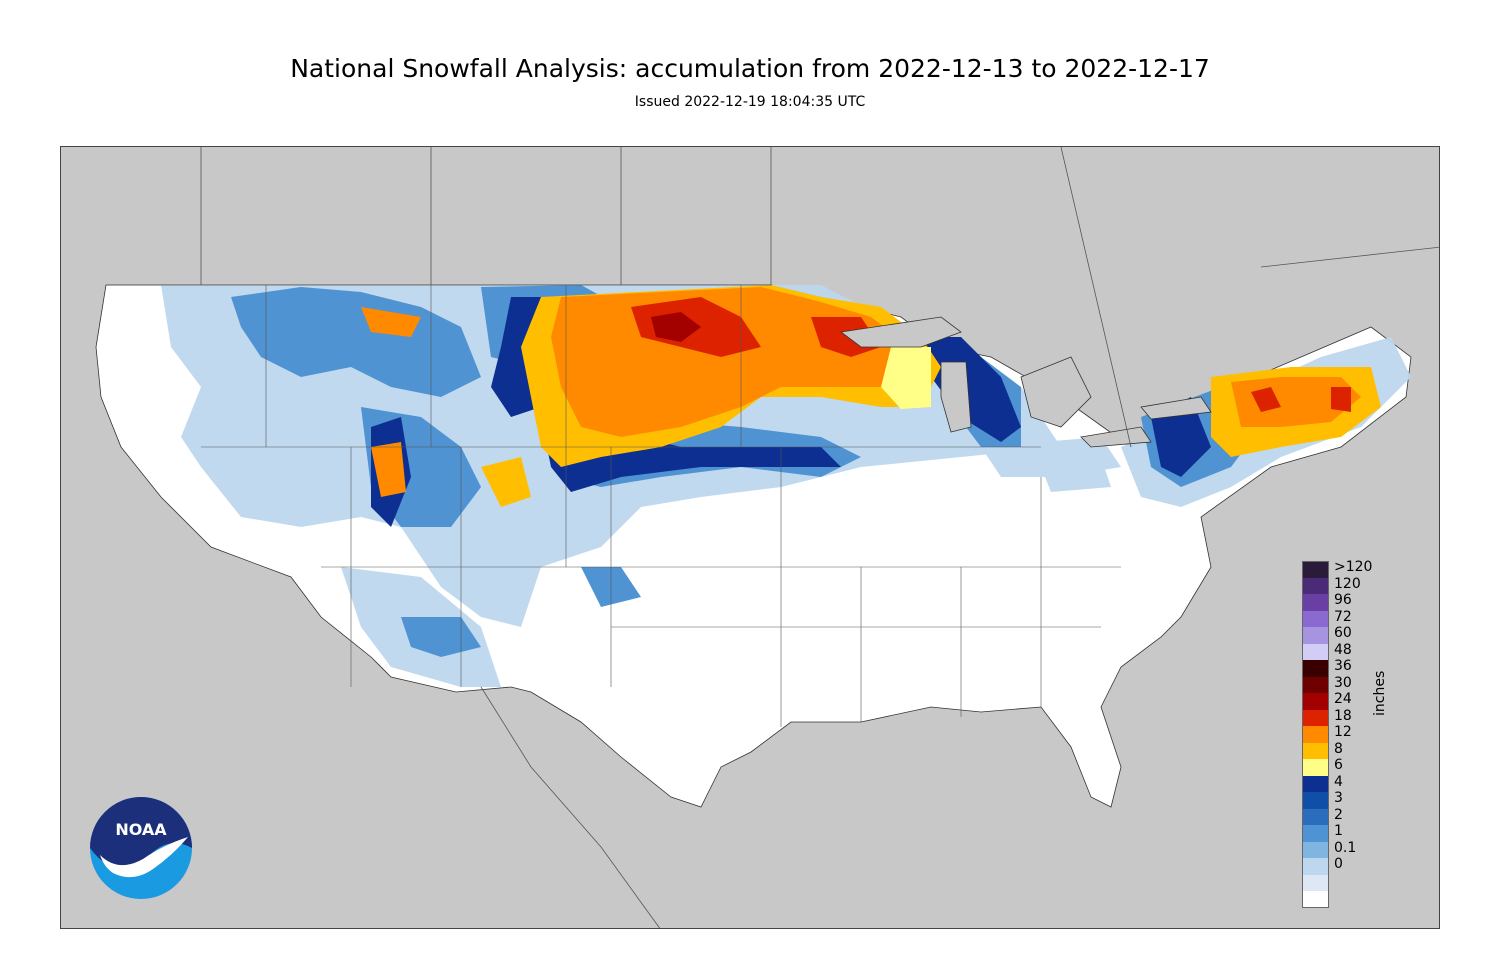  What do you see at coordinates (1343, 732) in the screenshot?
I see `legend-label: 12` at bounding box center [1343, 732].